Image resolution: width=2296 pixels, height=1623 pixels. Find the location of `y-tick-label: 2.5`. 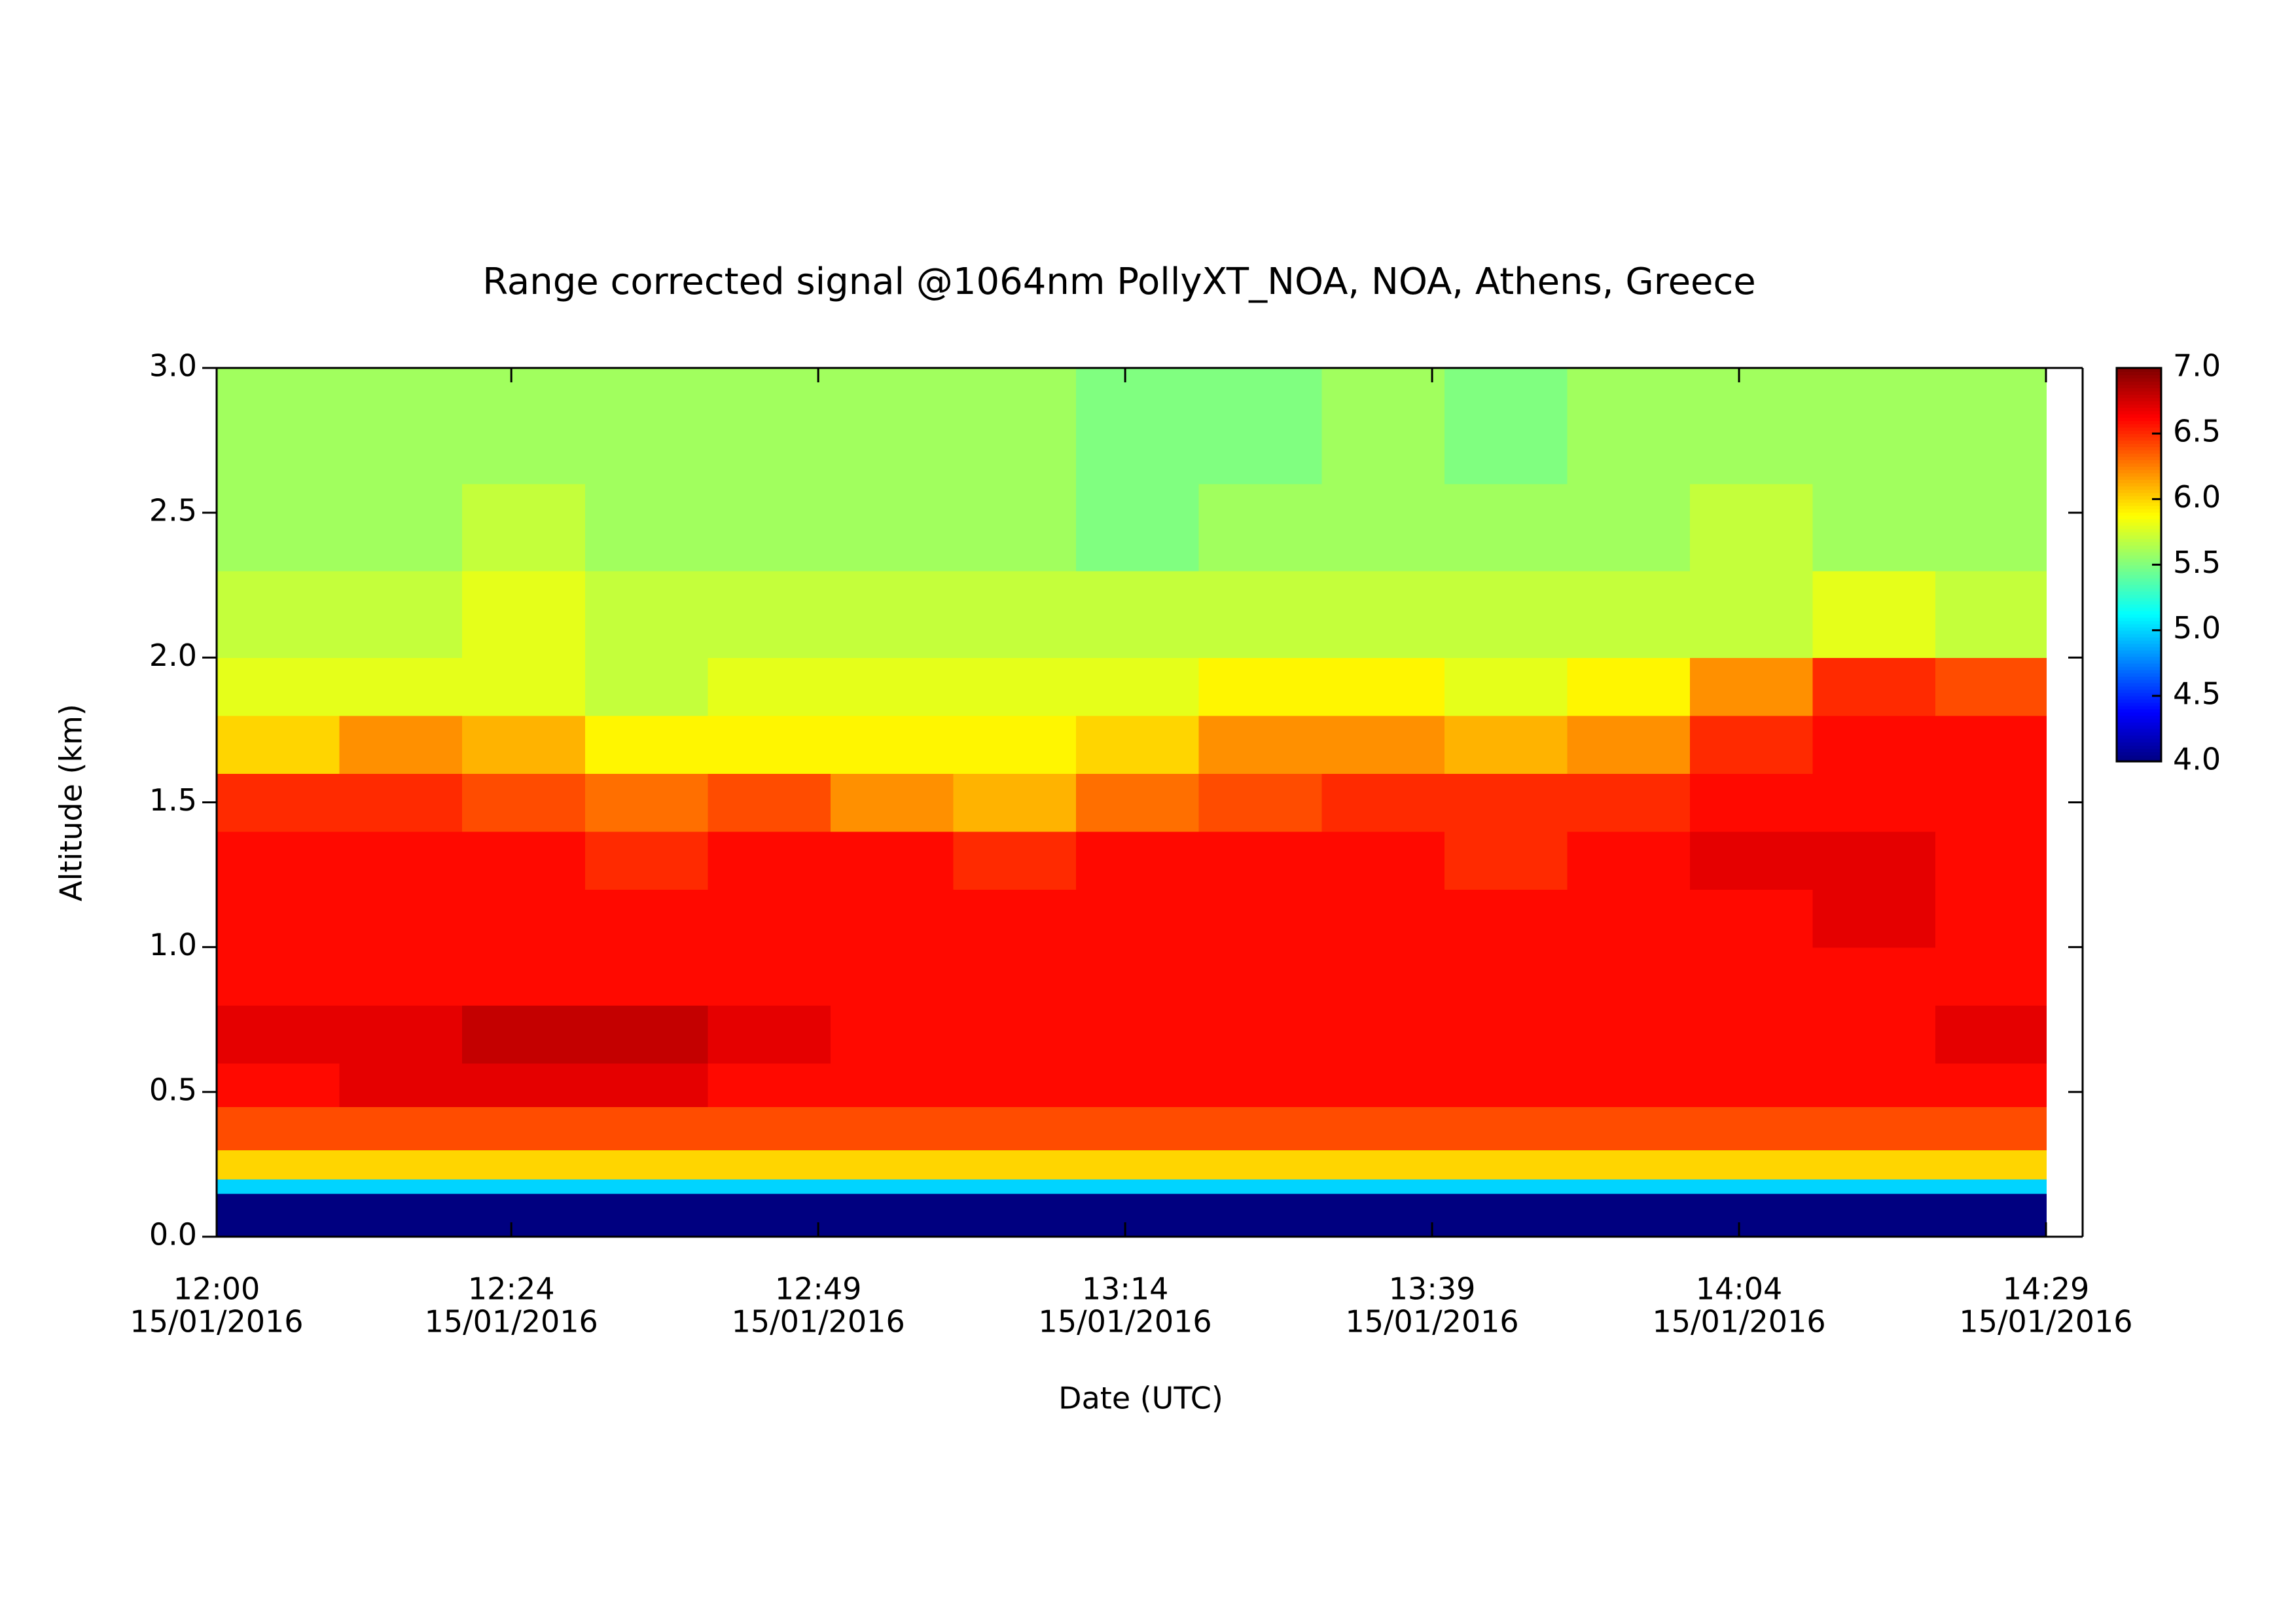

y-tick-label: 2.5 is located at coordinates (173, 510).